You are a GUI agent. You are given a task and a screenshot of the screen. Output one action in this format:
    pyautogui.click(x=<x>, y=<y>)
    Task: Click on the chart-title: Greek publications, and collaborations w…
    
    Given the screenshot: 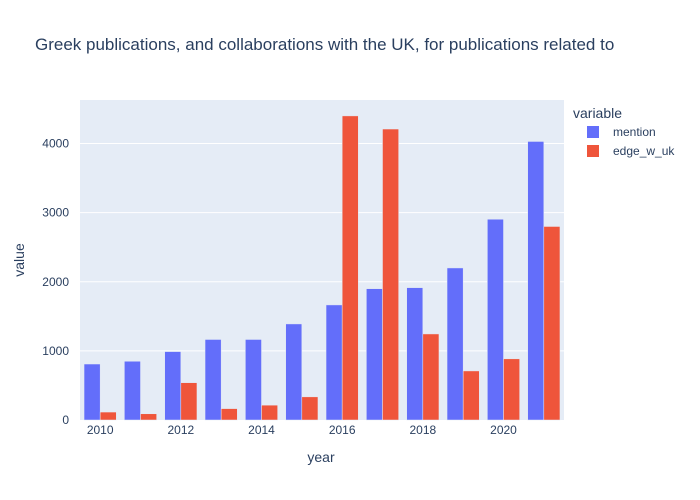 What is the action you would take?
    pyautogui.click(x=324, y=44)
    